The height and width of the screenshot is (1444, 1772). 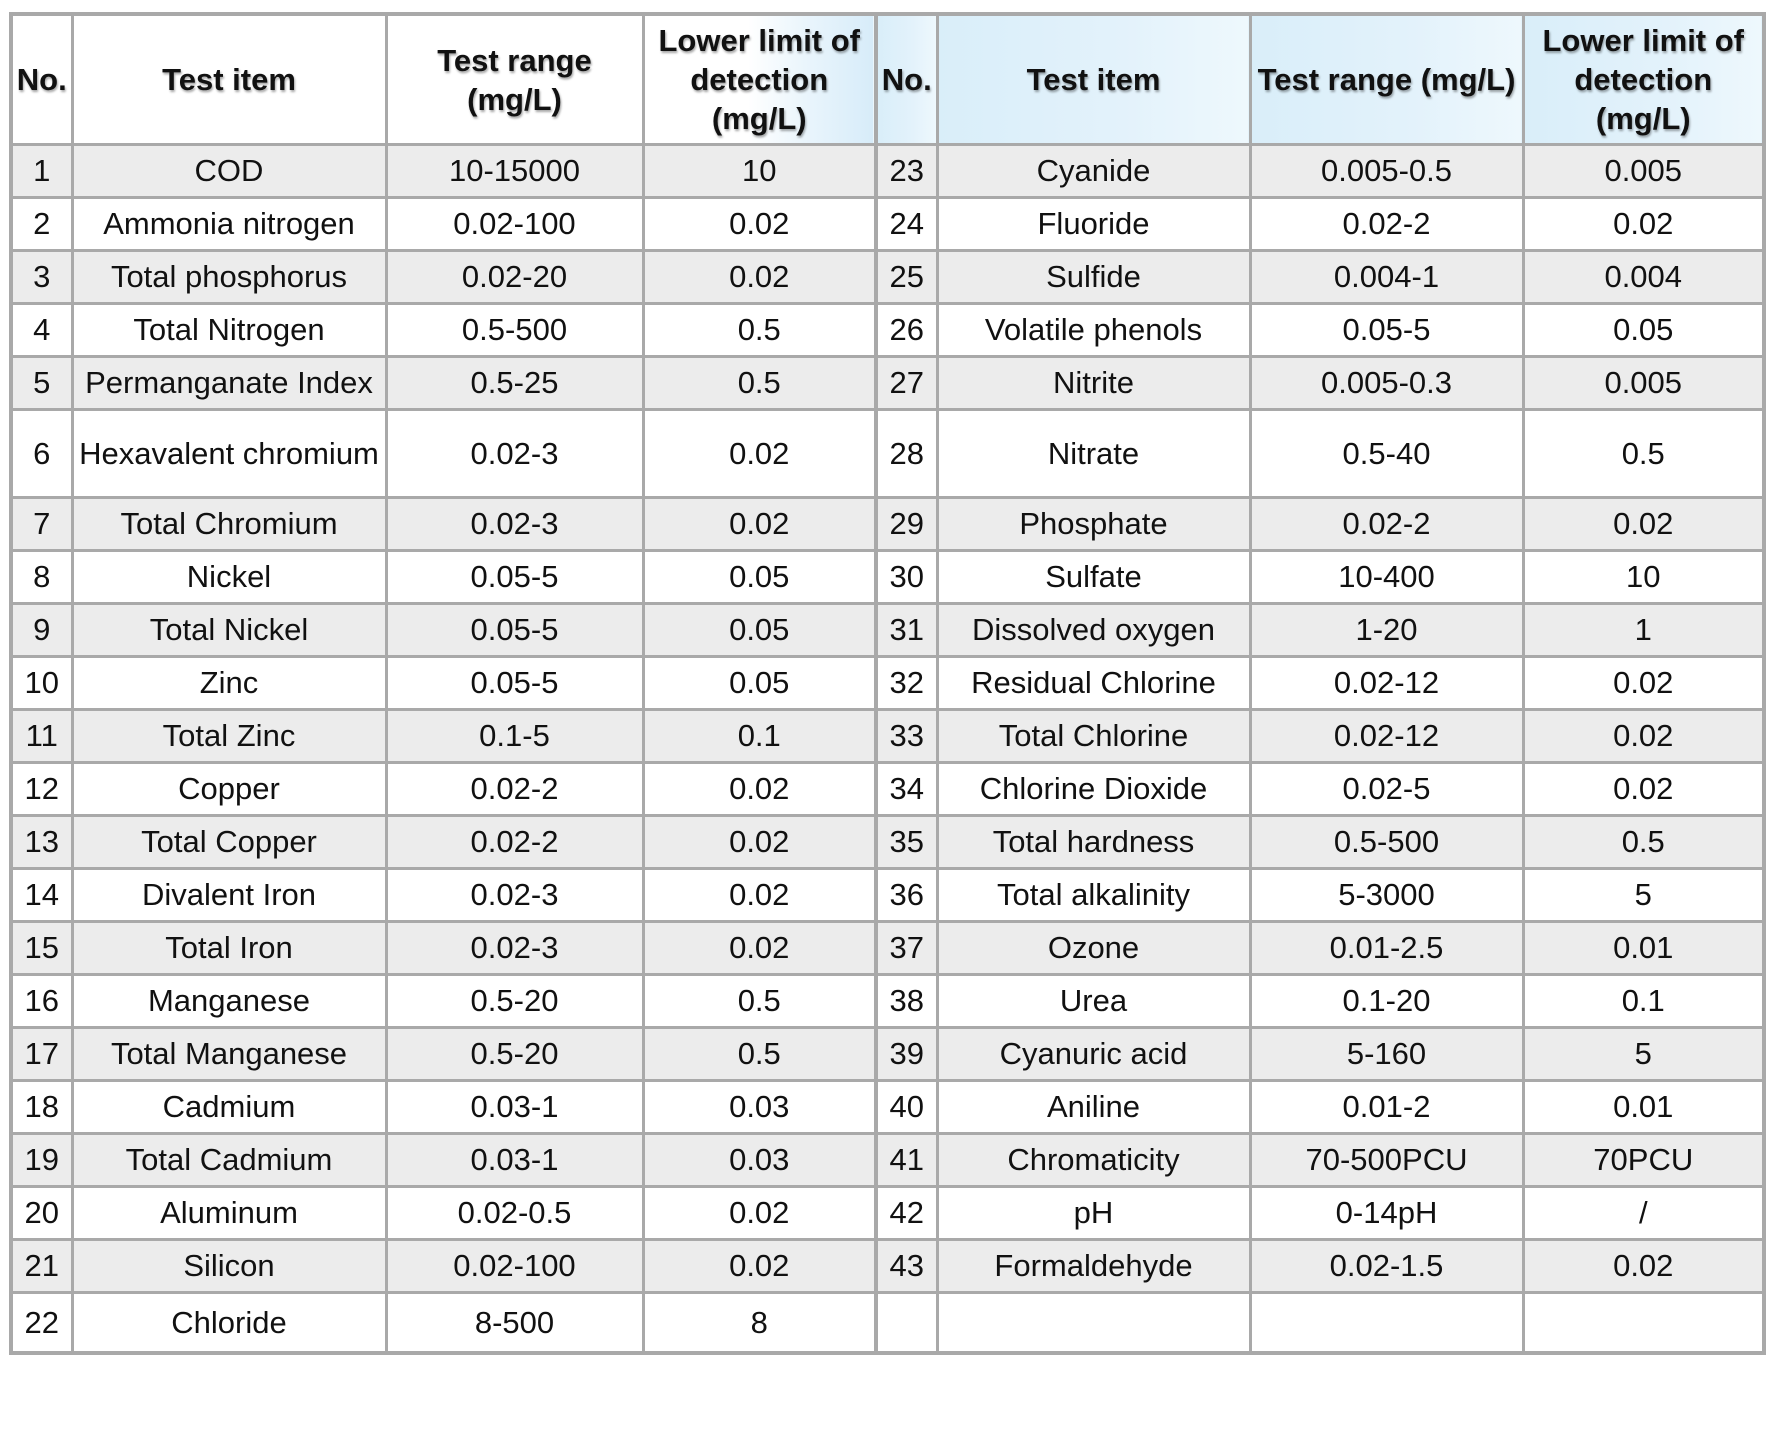 What do you see at coordinates (906, 524) in the screenshot?
I see `cell-no-right: 29` at bounding box center [906, 524].